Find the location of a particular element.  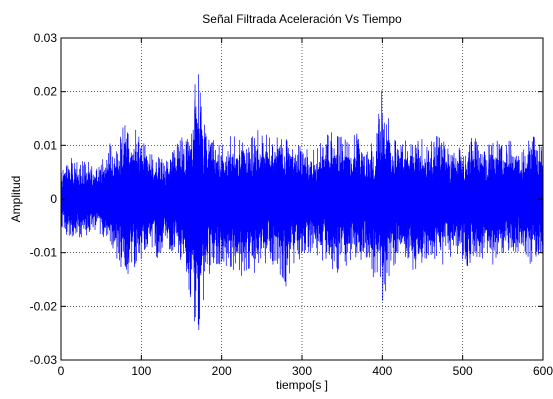

x-tick-label: 400 is located at coordinates (382, 371).